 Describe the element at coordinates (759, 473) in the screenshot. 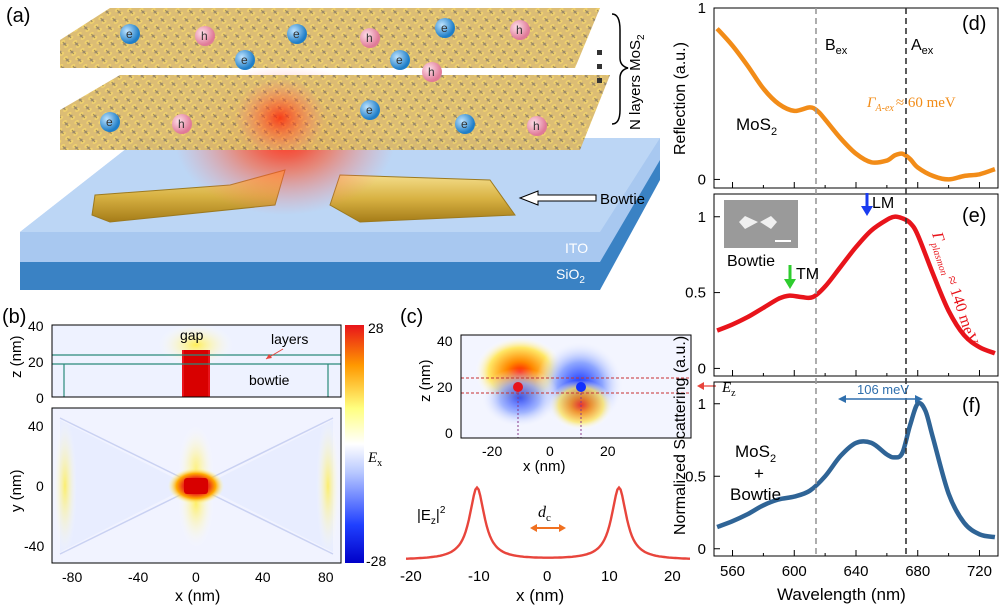

I see `f-plus-label: +` at that location.